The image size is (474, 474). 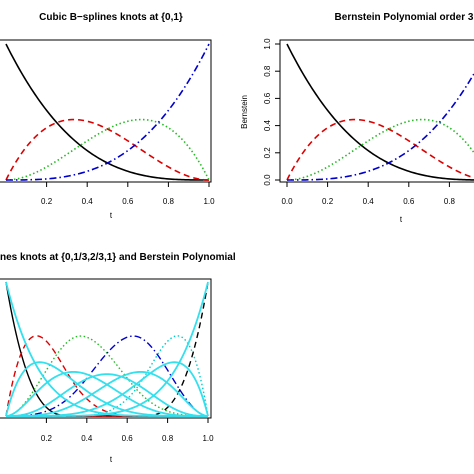 I want to click on panel-title: Cubic B−splines knots at {0,1}, so click(x=111, y=17).